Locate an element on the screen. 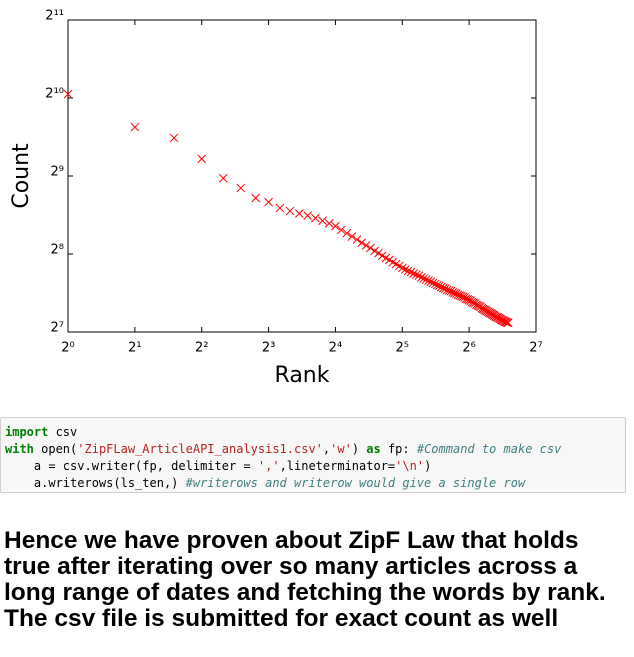  y-tick-label: 2⁷ is located at coordinates (57, 328).